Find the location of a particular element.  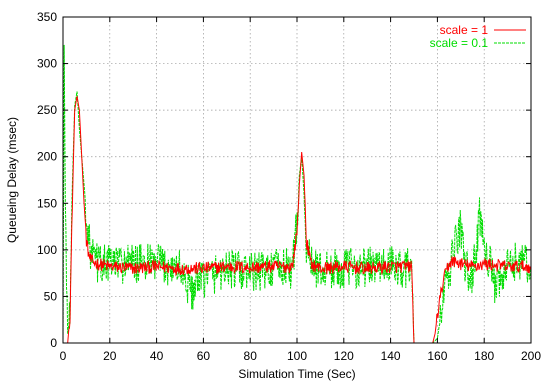

x-tick-label: 140 is located at coordinates (391, 356).